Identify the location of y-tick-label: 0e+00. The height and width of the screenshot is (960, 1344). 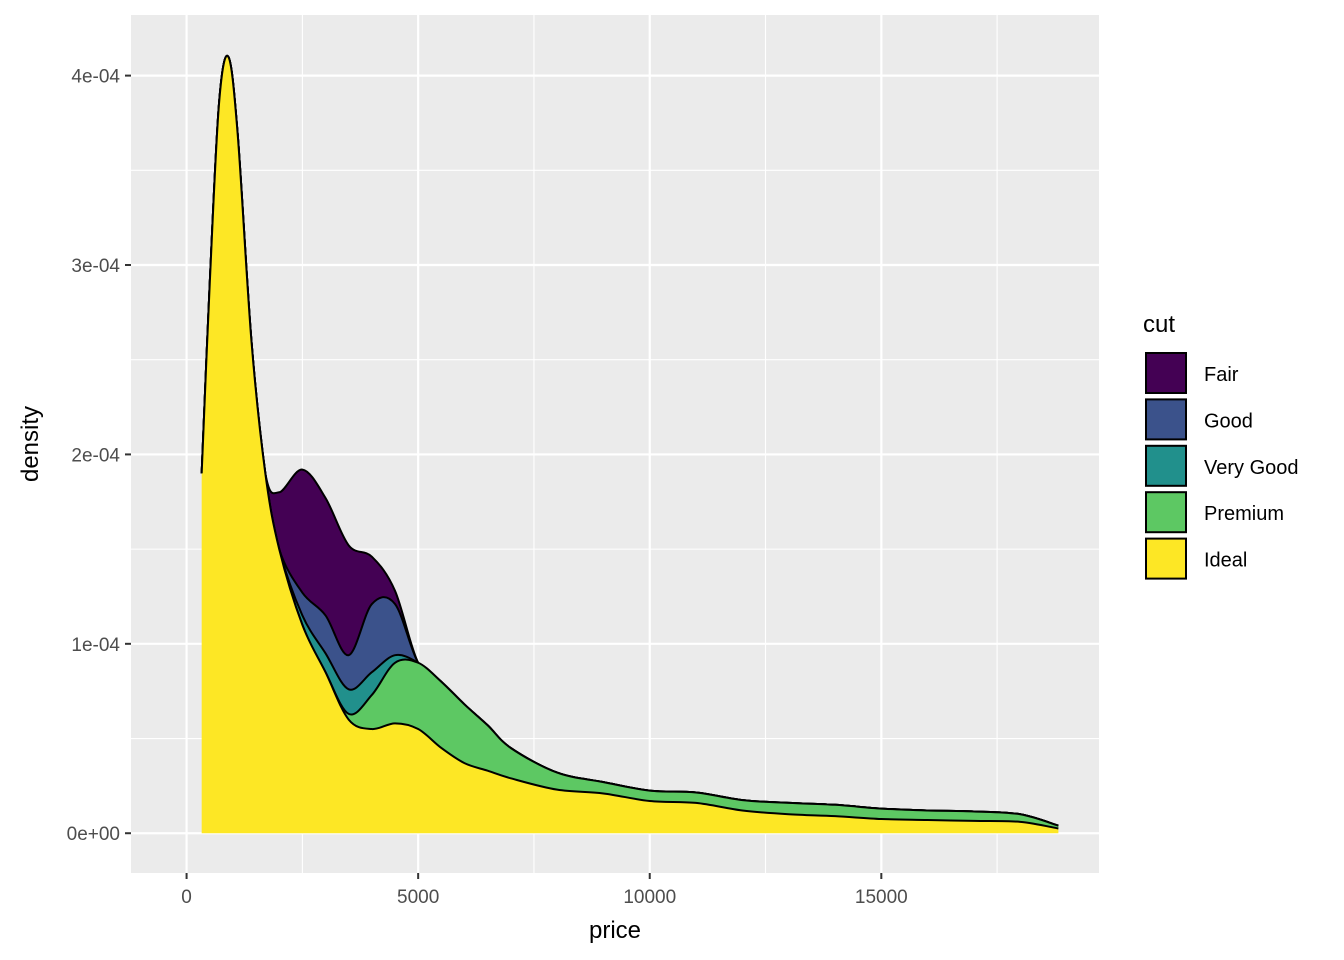
(93, 834).